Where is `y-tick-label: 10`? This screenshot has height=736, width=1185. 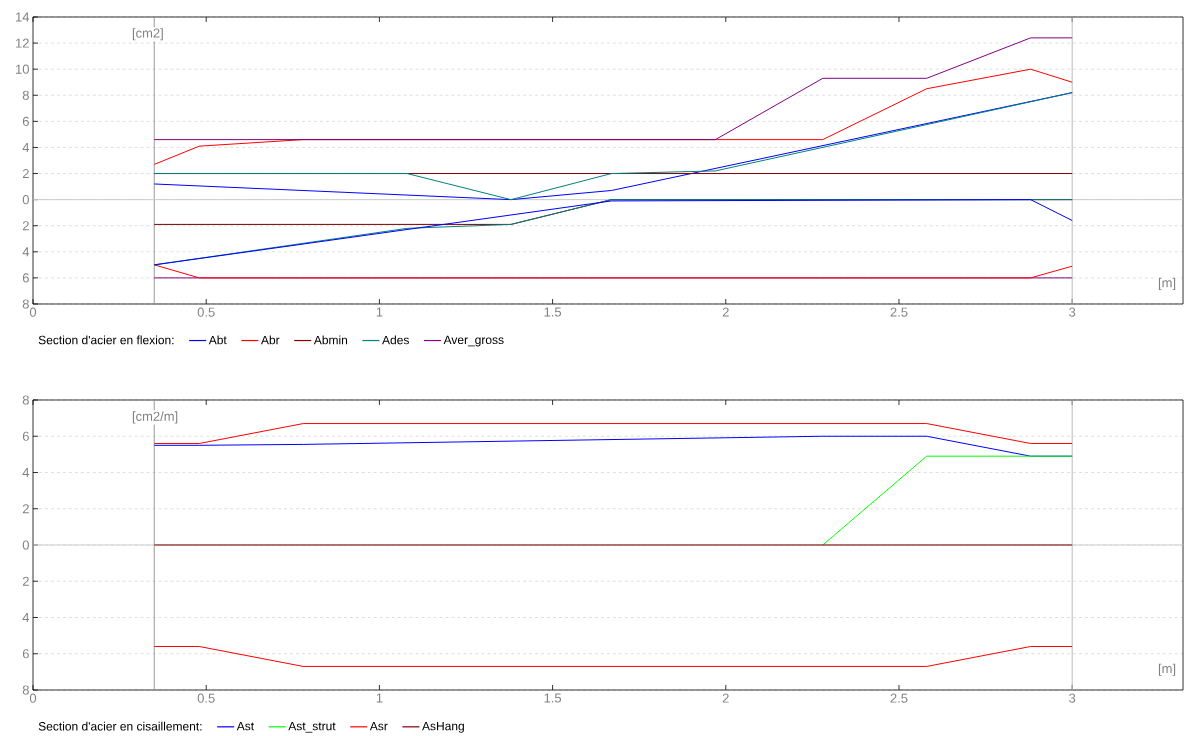
y-tick-label: 10 is located at coordinates (22, 69).